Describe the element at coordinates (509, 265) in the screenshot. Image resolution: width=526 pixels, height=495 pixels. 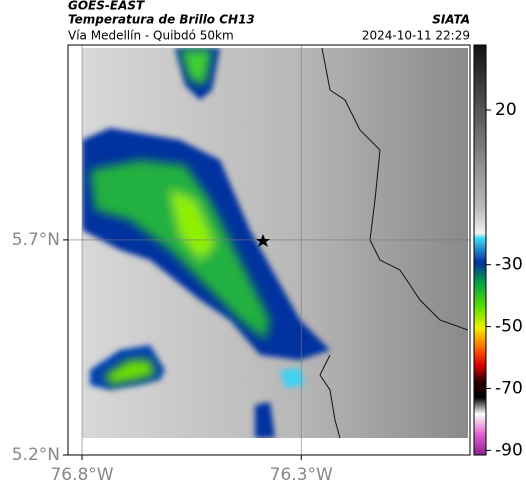
I see `colorbar-tick-label: -30` at that location.